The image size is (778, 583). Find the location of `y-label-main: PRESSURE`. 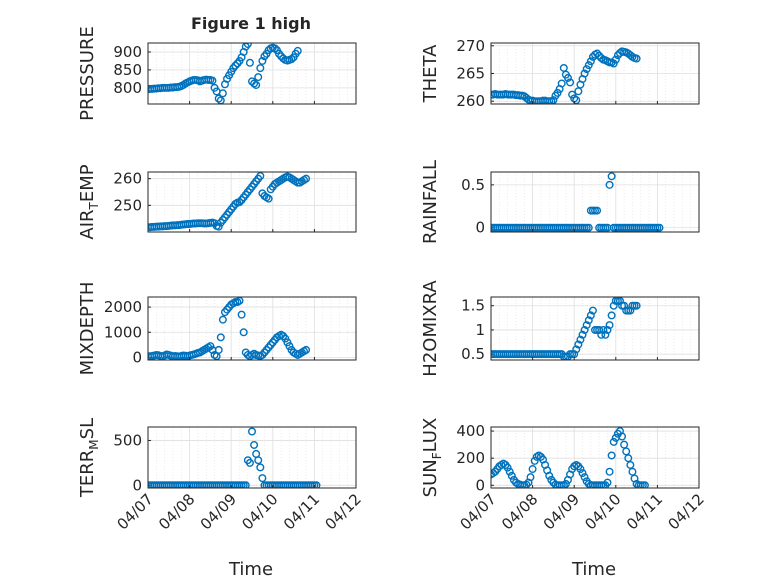

y-label-main: PRESSURE is located at coordinates (87, 73).